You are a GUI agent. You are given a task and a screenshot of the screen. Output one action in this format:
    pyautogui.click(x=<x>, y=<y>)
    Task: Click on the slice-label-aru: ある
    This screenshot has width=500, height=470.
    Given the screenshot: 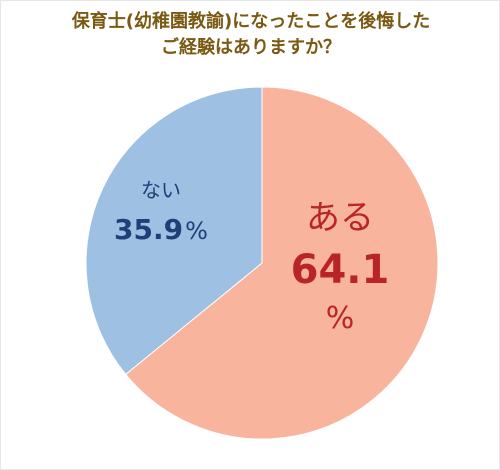 What is the action you would take?
    pyautogui.click(x=340, y=218)
    